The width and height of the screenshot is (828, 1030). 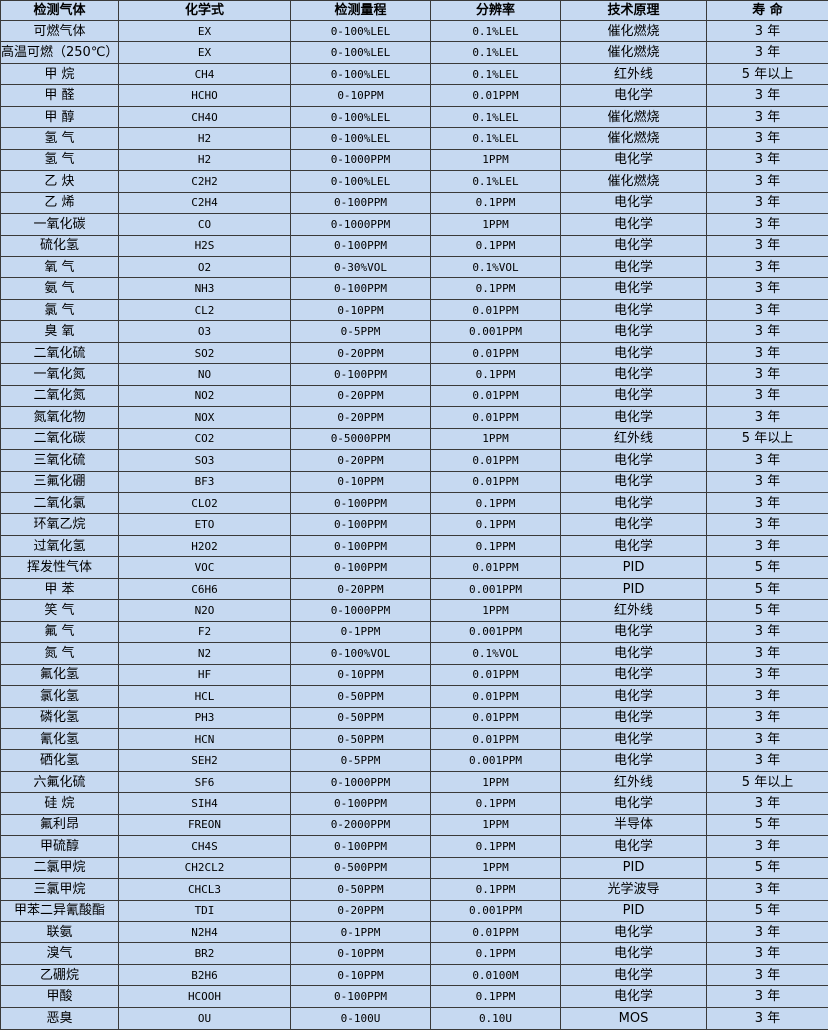 What do you see at coordinates (414, 267) in the screenshot?
I see `table-row: 氧 气 O2 0-30%VOL 0.1%VOL 电化学 3 年` at bounding box center [414, 267].